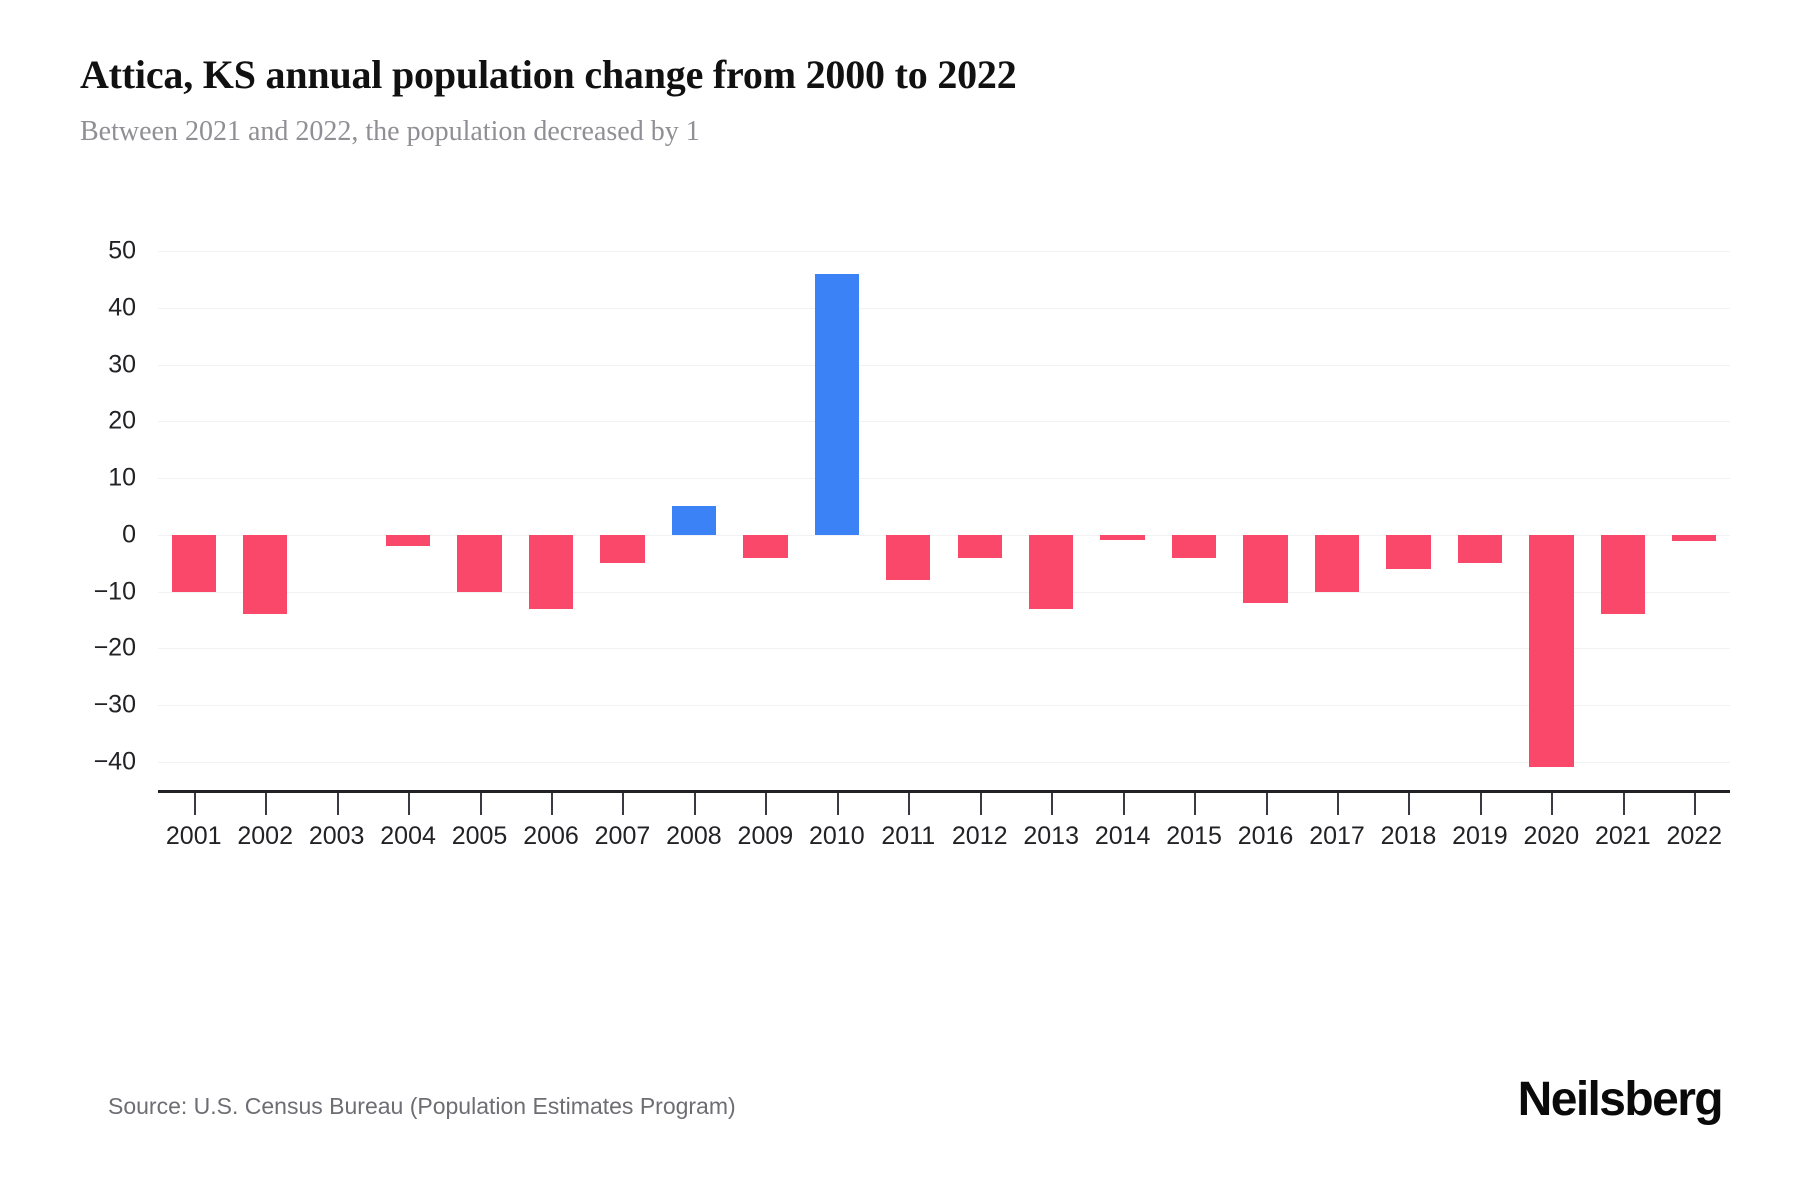 The width and height of the screenshot is (1800, 1200). Describe the element at coordinates (336, 836) in the screenshot. I see `x-axis-tick-label: 2003` at that location.